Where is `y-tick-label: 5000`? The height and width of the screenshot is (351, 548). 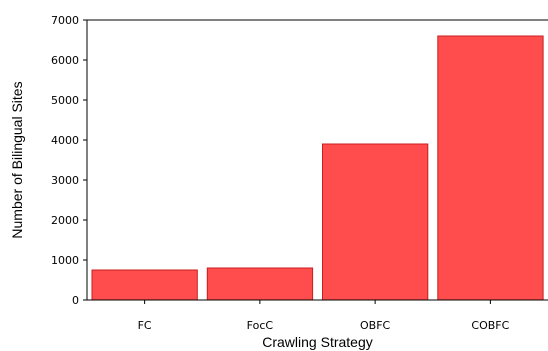 y-tick-label: 5000 is located at coordinates (65, 100).